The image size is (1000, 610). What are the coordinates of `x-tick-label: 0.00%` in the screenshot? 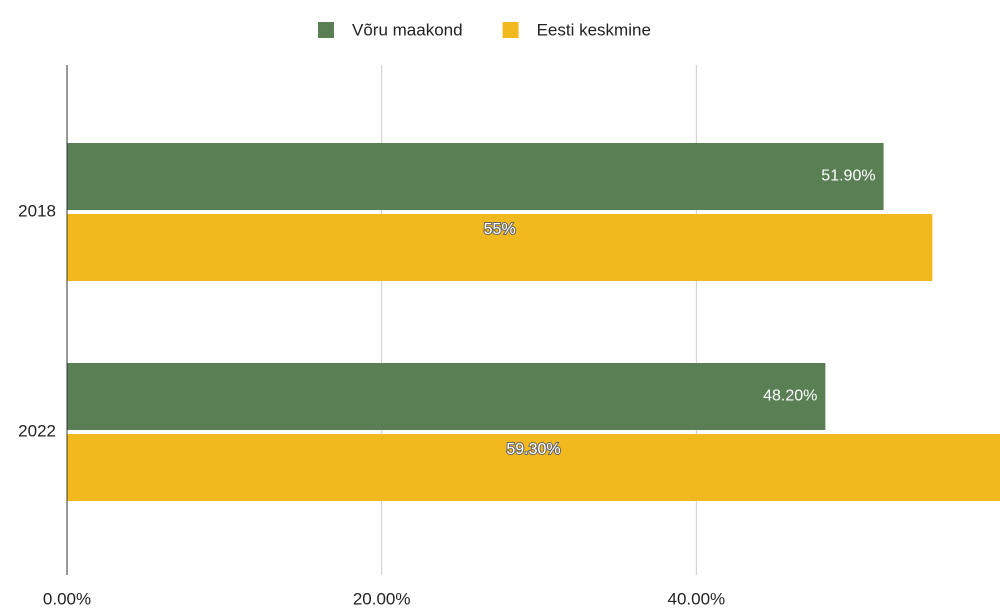 It's located at (67, 598).